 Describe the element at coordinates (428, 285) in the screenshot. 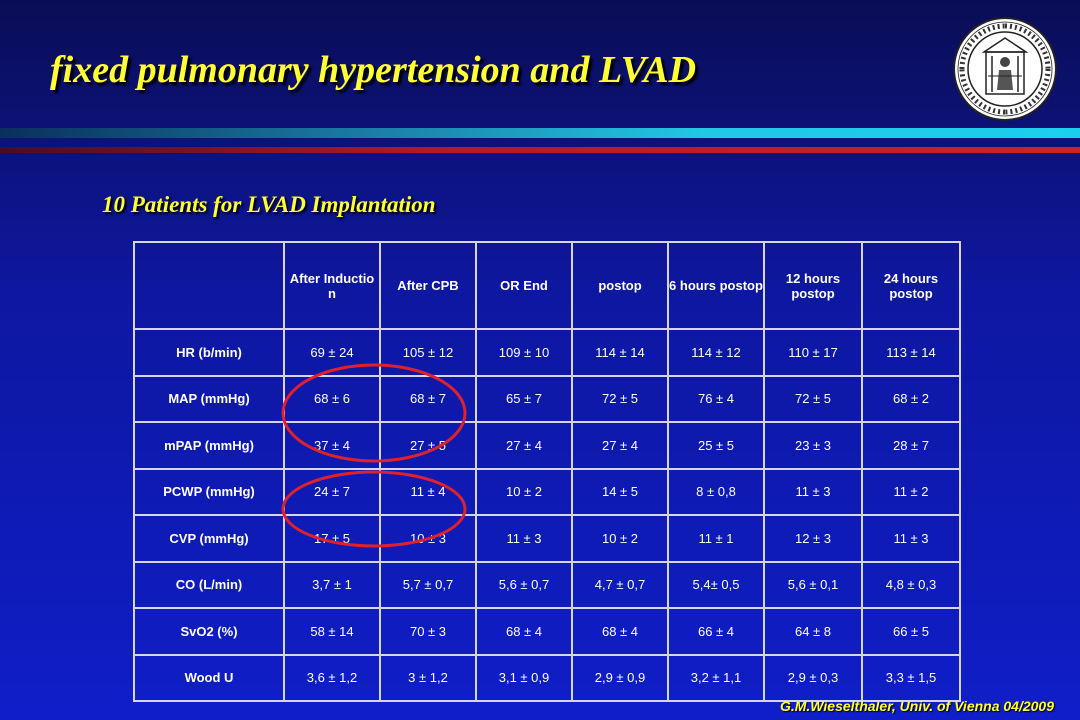

I see `column-header: After CPB` at that location.